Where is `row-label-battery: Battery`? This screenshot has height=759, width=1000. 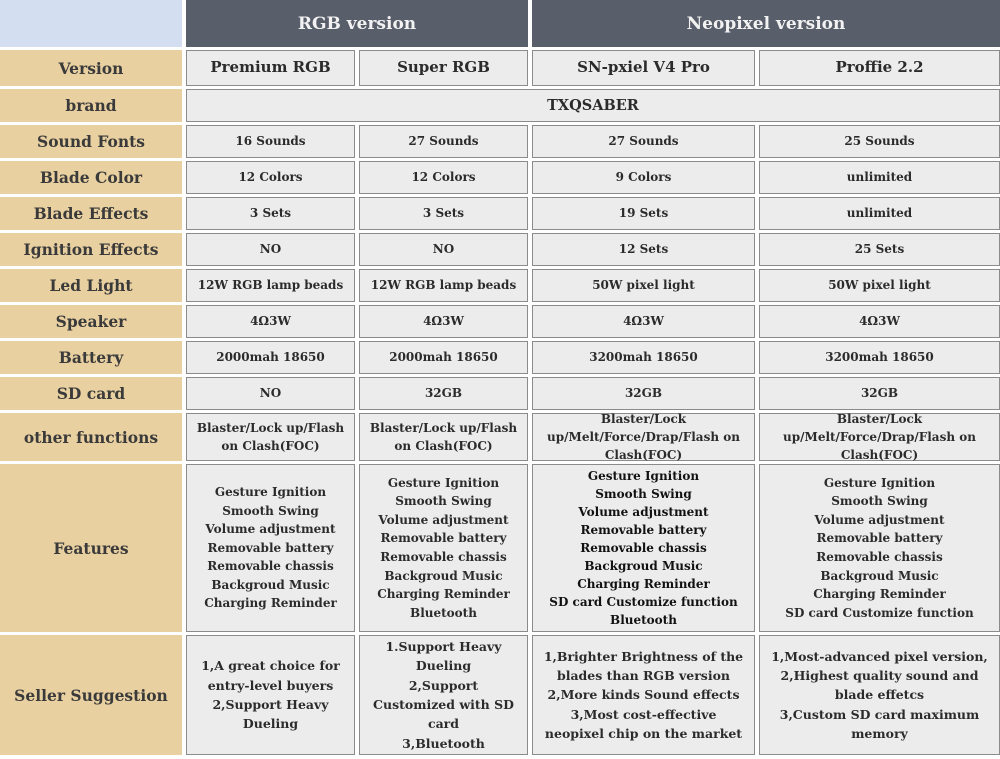 row-label-battery: Battery is located at coordinates (91, 357).